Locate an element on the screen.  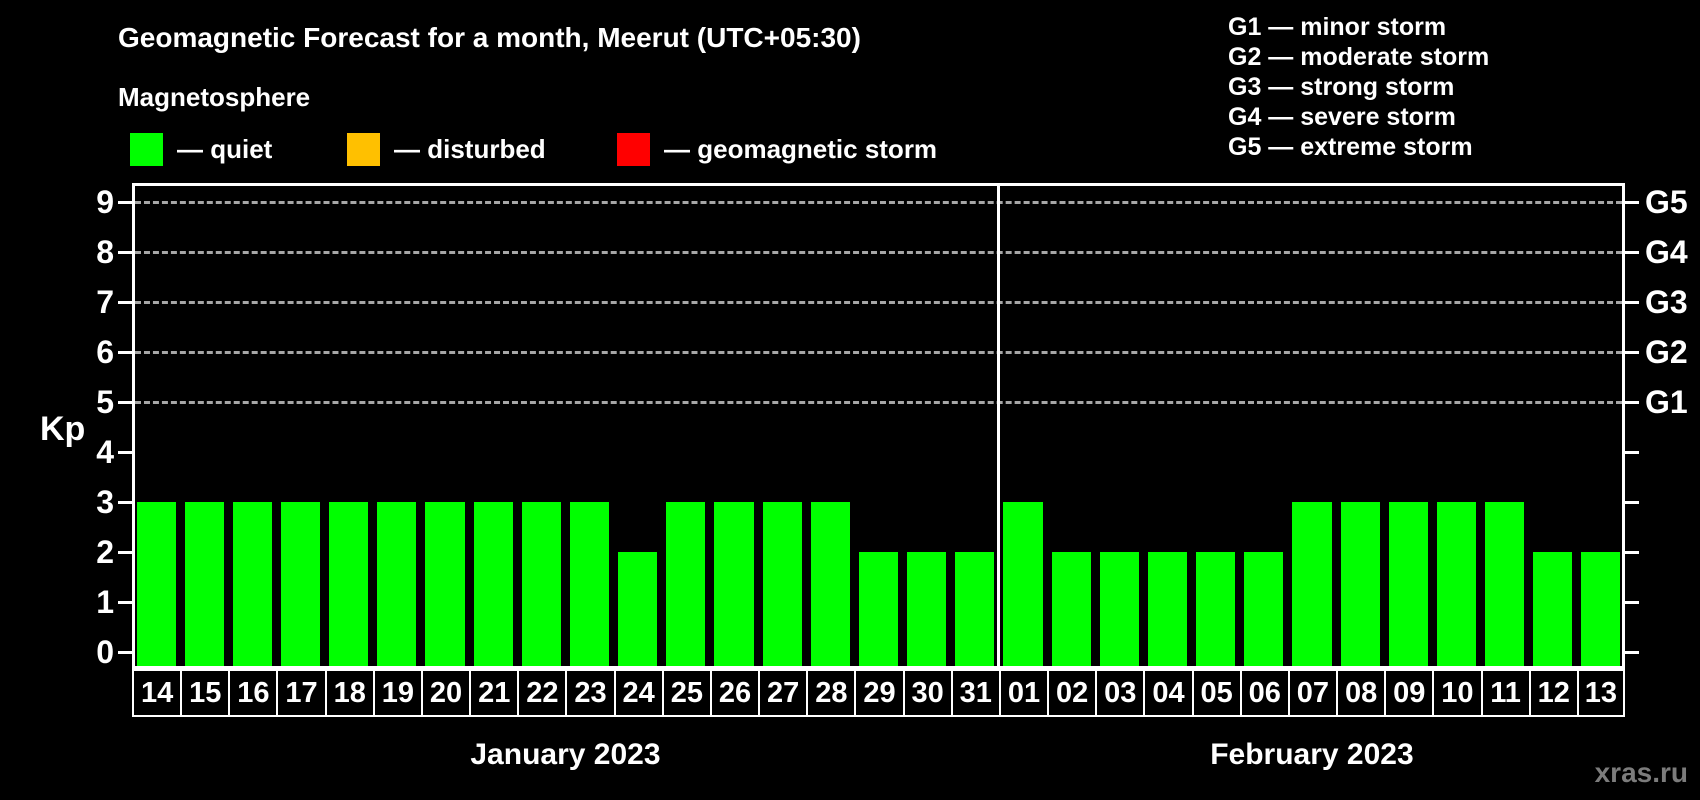
day-cell-30: 30 is located at coordinates (927, 693).